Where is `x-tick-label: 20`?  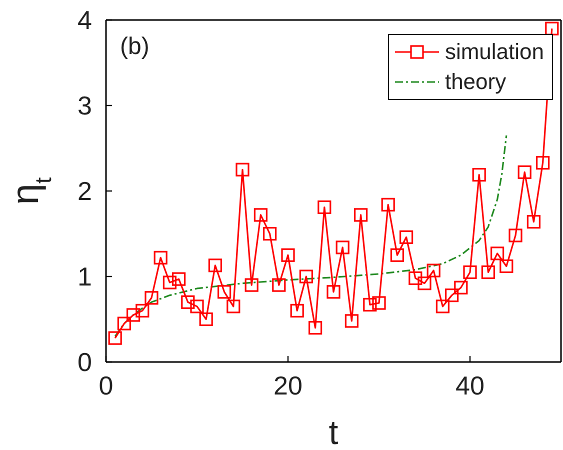
x-tick-label: 20 is located at coordinates (288, 385).